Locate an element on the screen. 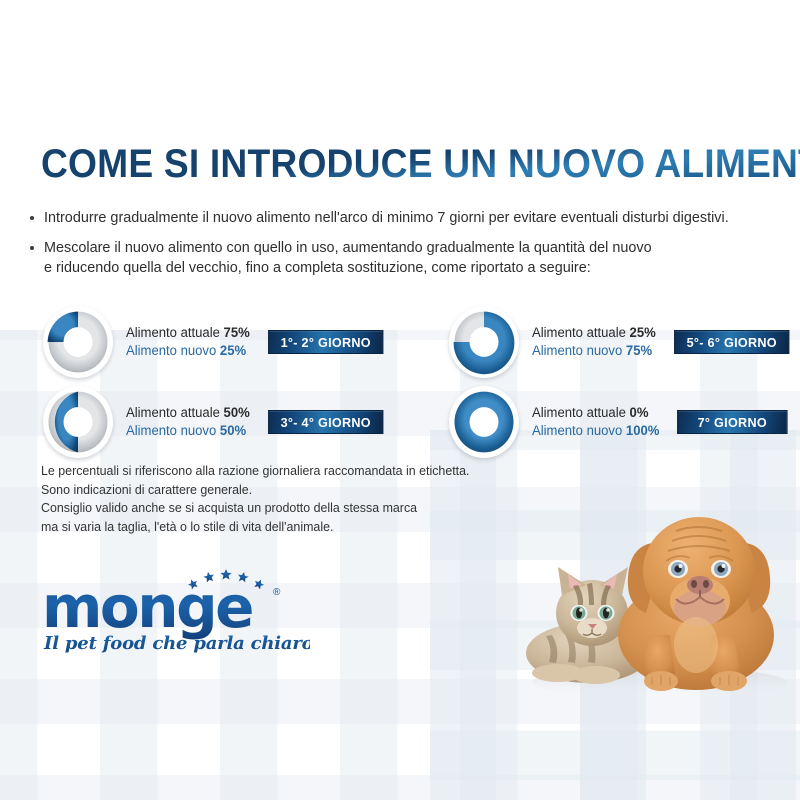 The width and height of the screenshot is (800, 800). day-badge-5-6: 5°- 6° GIORNO is located at coordinates (731, 342).